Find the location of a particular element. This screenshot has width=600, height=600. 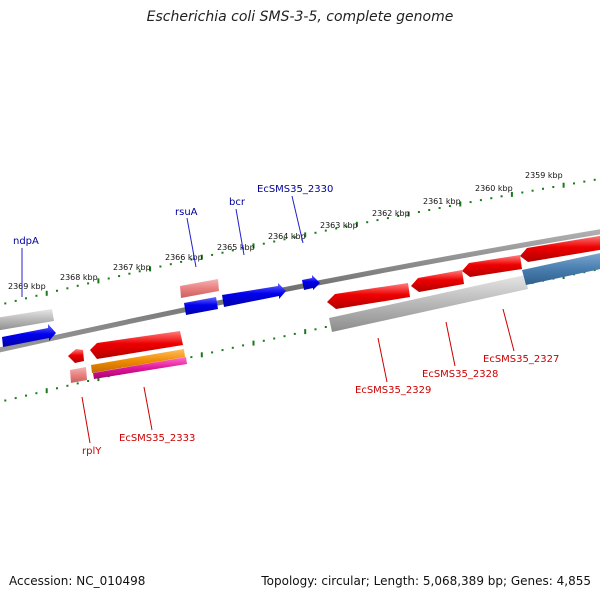

gene-rsuA is located at coordinates (201, 306).